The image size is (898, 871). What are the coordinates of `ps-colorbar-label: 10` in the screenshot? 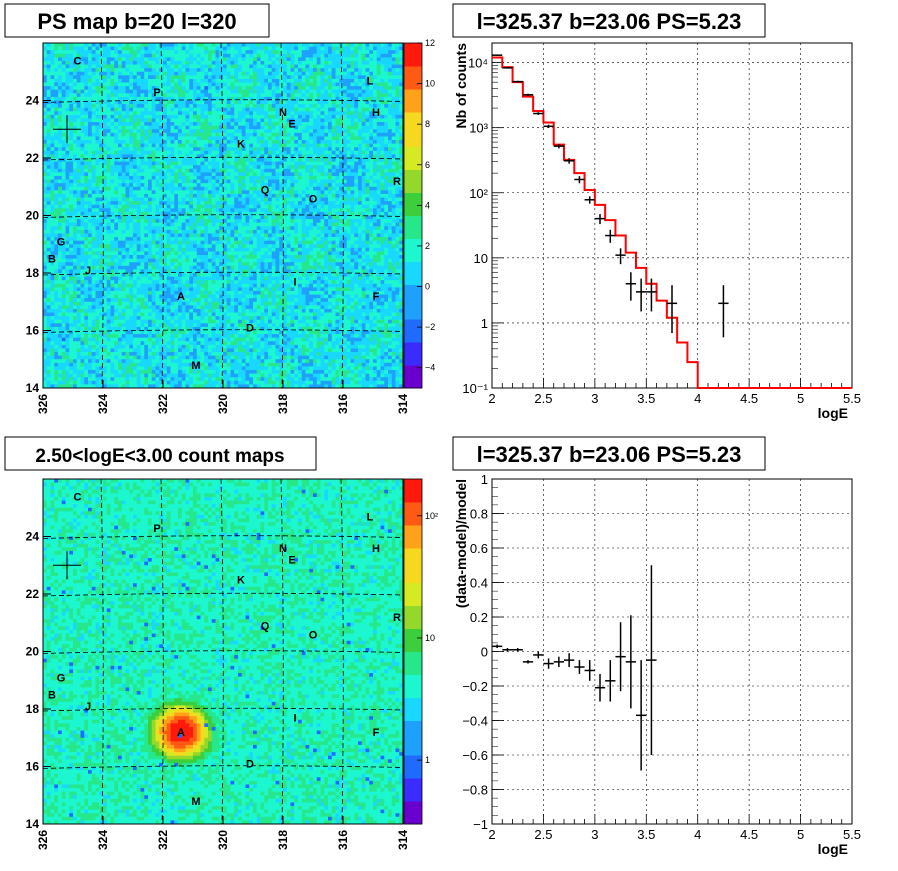 It's located at (430, 84).